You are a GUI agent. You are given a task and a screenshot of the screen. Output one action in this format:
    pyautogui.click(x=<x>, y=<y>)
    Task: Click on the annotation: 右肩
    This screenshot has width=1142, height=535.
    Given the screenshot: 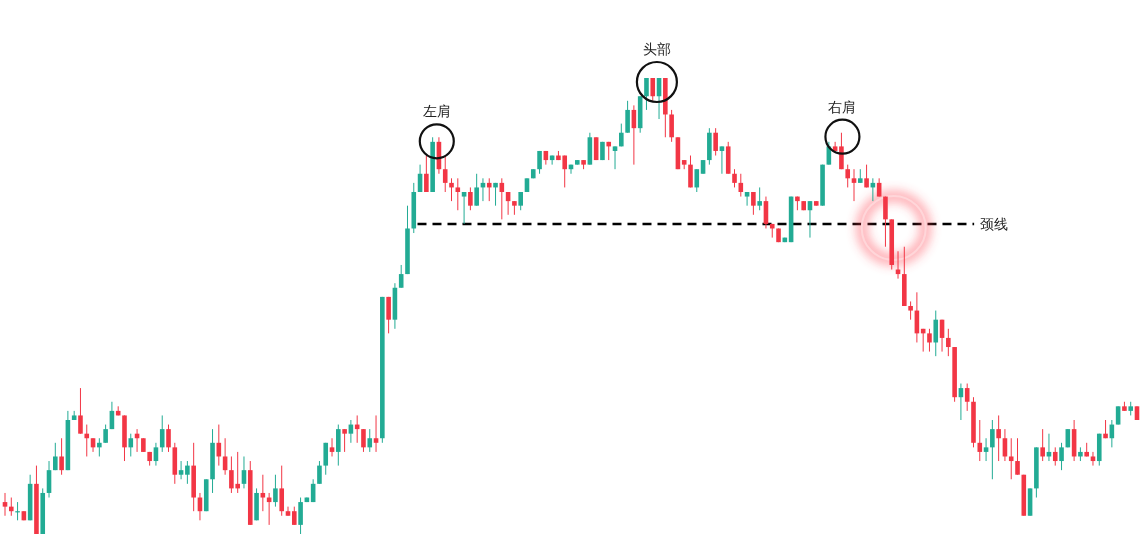 What is the action you would take?
    pyautogui.click(x=842, y=106)
    